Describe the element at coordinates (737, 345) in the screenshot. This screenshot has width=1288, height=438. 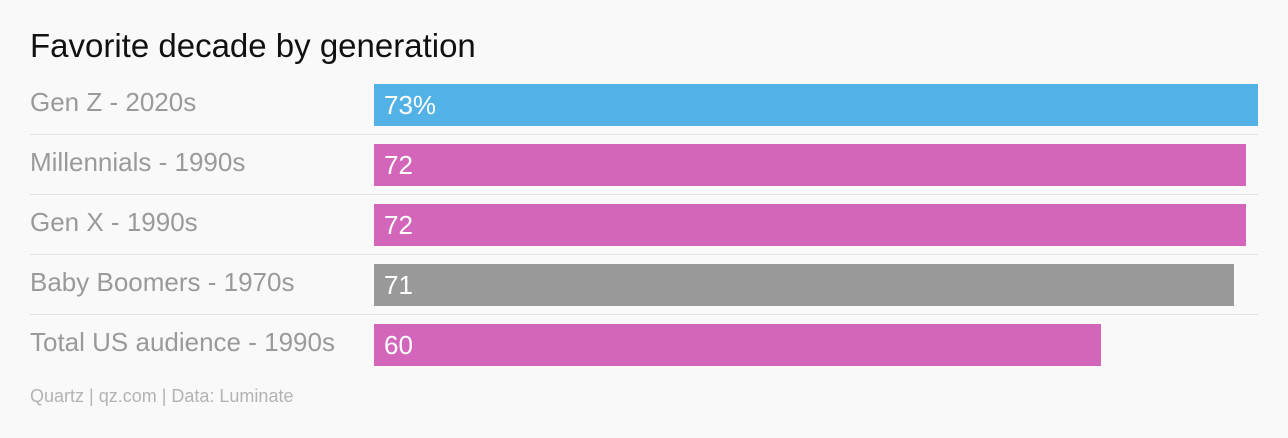
I see `bar: 60` at that location.